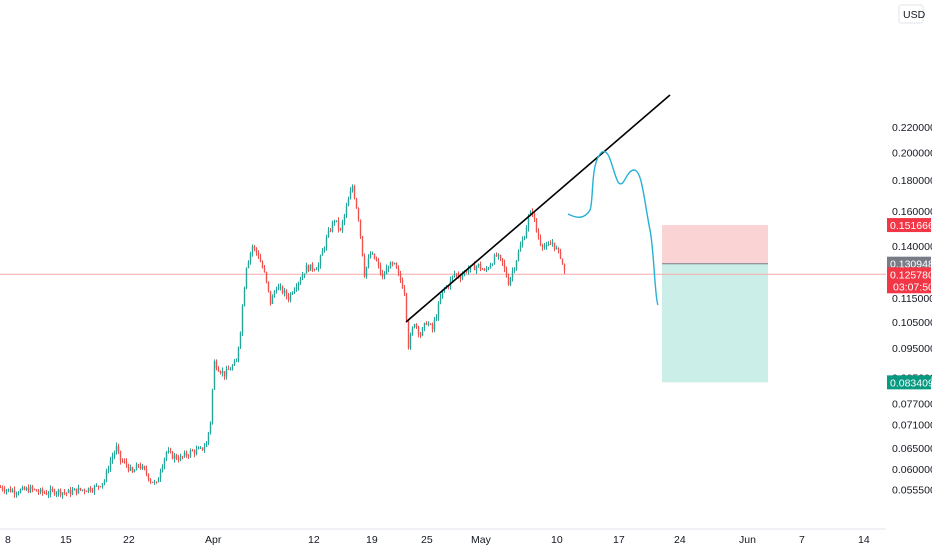 This screenshot has height=555, width=932. I want to click on price-tick-label: 0.055500, so click(912, 491).